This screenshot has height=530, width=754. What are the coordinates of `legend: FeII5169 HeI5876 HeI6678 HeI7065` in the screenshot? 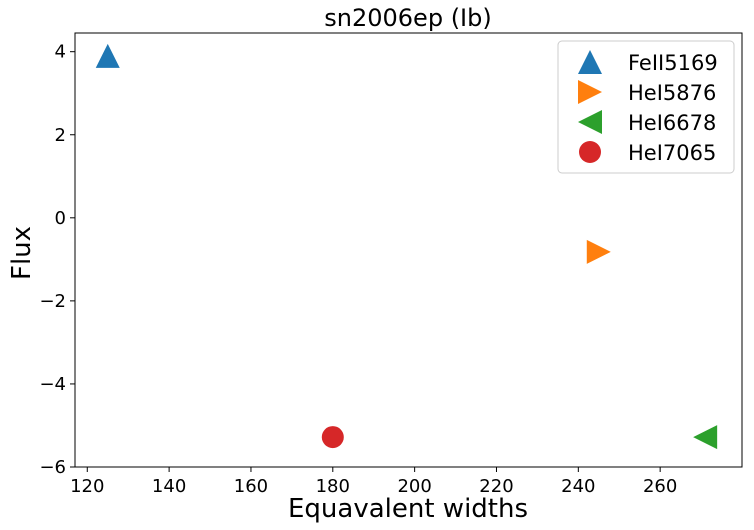 It's located at (646, 107).